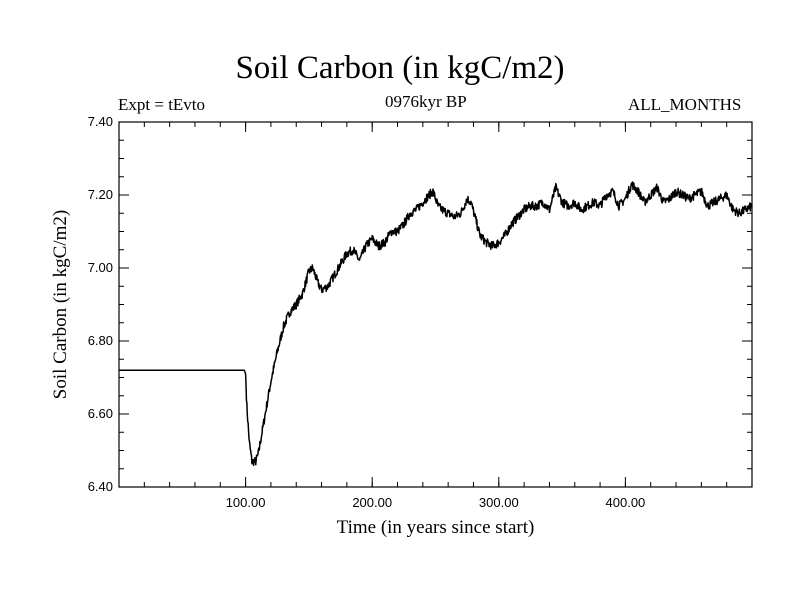 The width and height of the screenshot is (800, 600). Describe the element at coordinates (162, 104) in the screenshot. I see `experiment-label: Expt = tEvto` at that location.